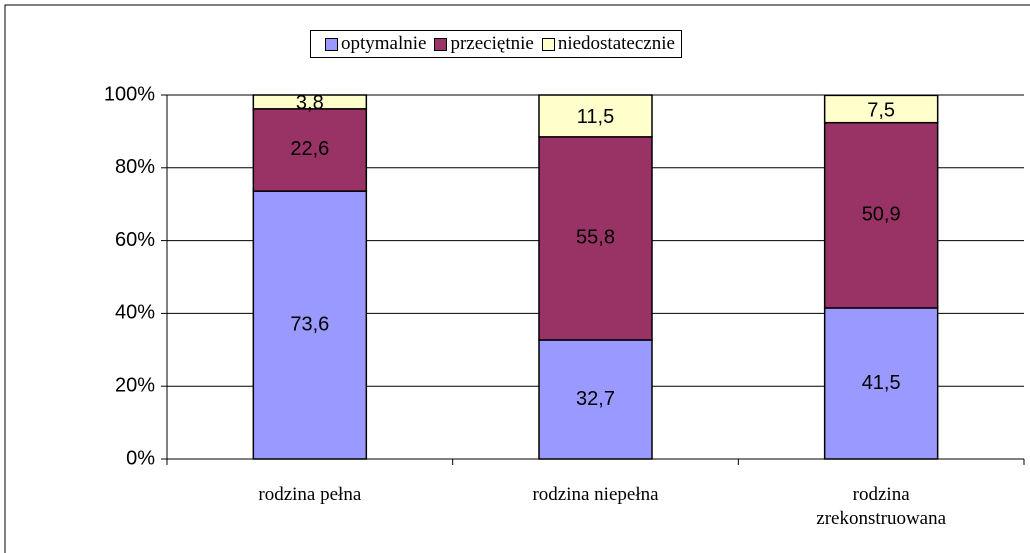  I want to click on data-label: 7,5, so click(881, 110).